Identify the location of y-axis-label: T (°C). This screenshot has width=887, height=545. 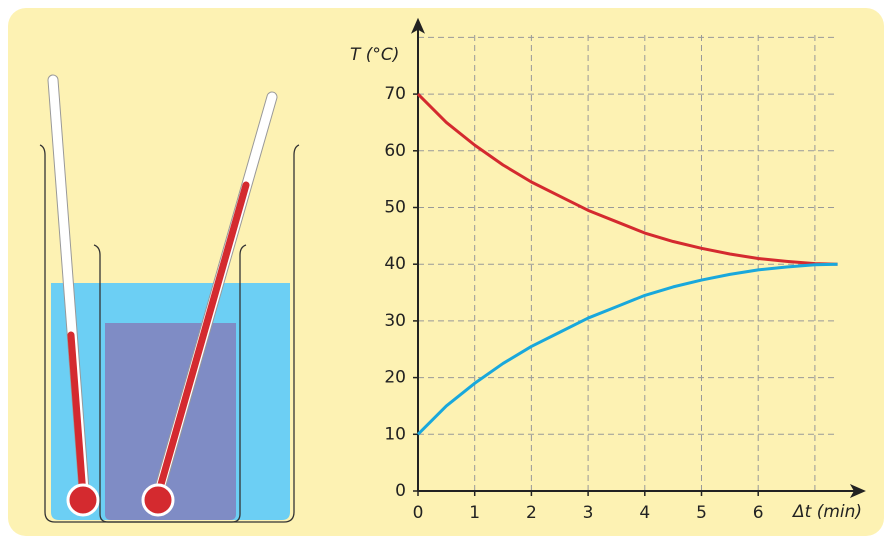
(374, 55).